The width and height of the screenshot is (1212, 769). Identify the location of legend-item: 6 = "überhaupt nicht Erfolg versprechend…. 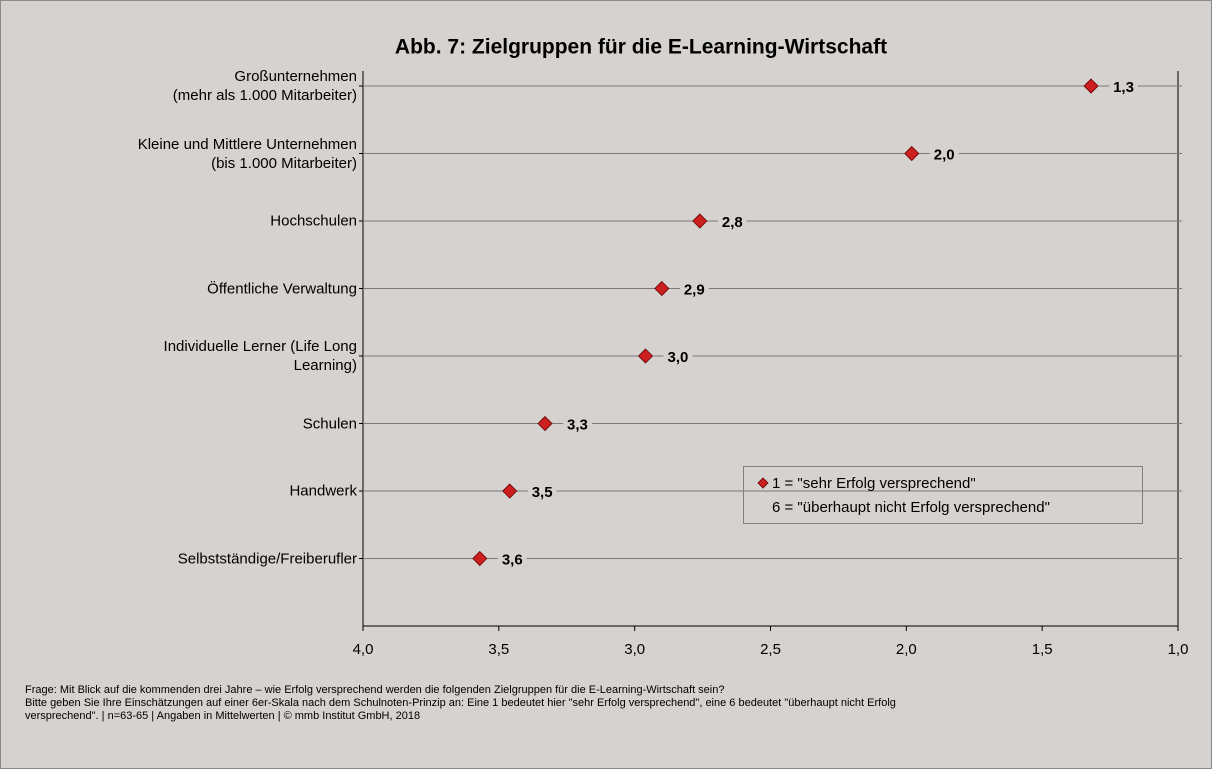
(911, 507).